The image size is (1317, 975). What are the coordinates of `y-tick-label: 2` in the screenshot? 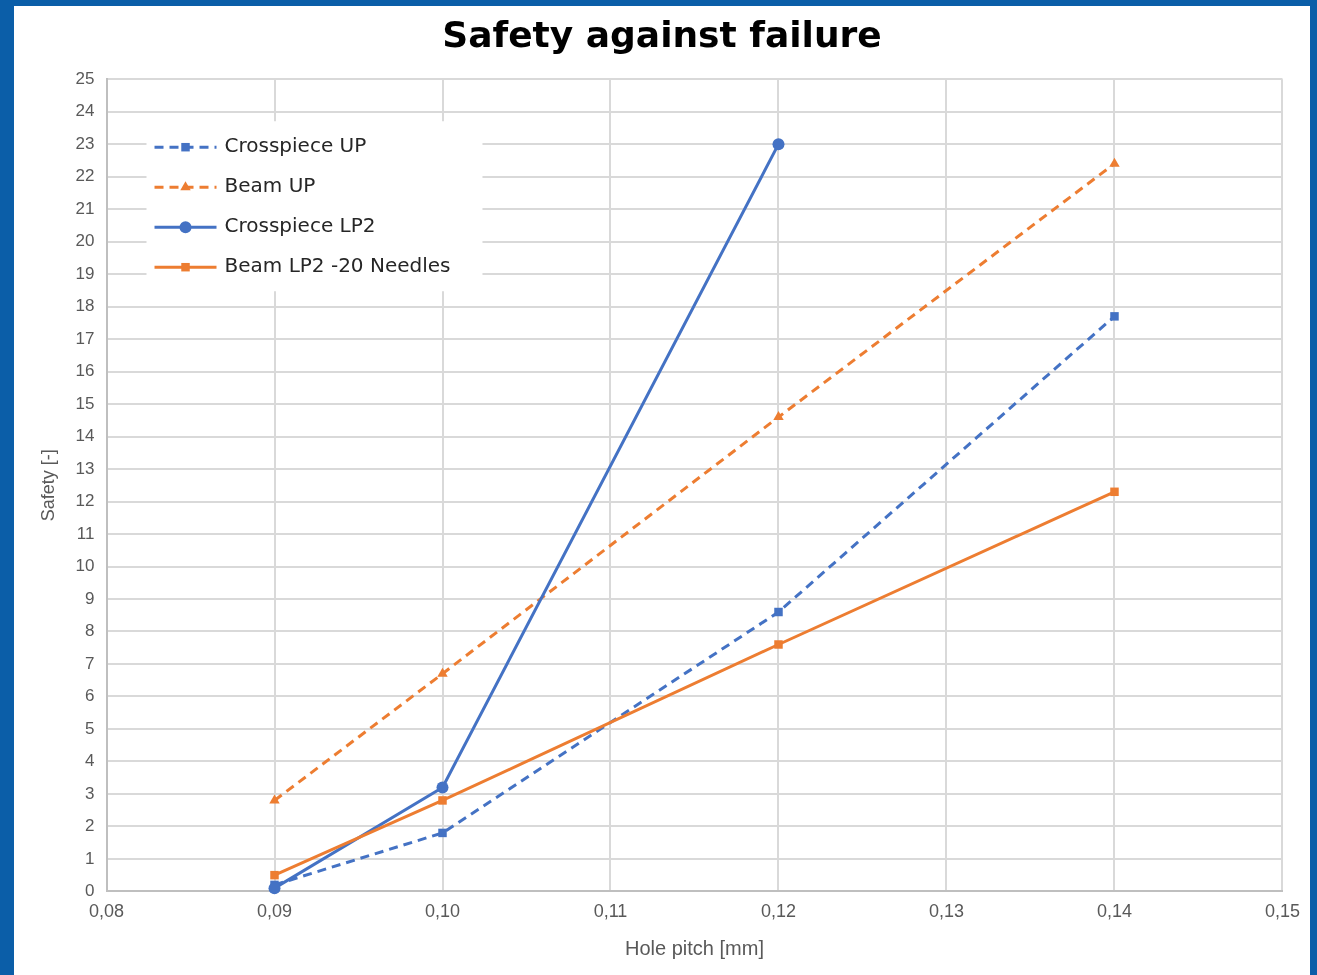 It's located at (90, 826).